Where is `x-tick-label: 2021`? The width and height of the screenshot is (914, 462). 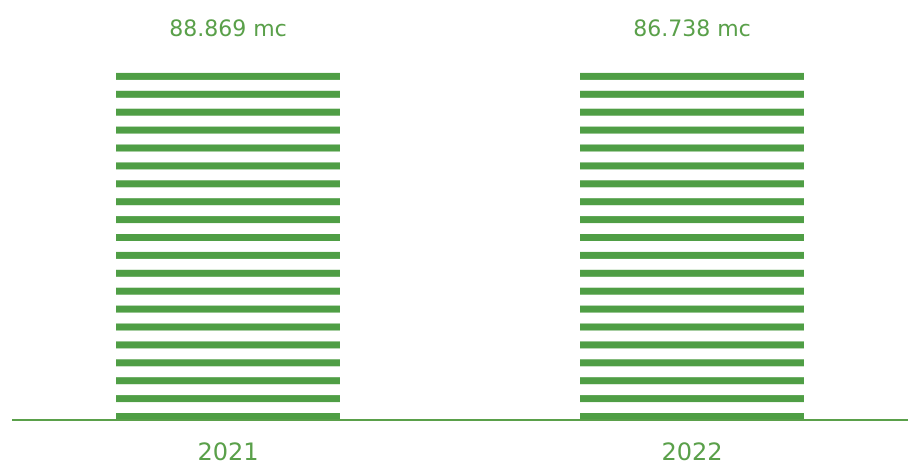
x-tick-label: 2021 is located at coordinates (227, 450).